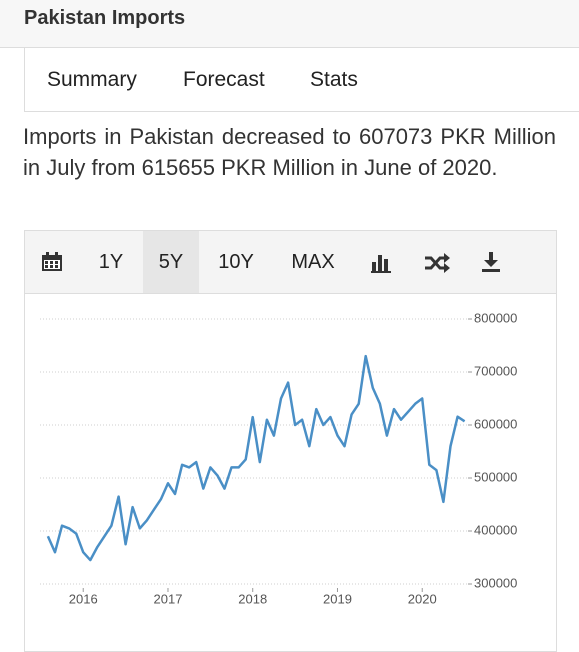 The image size is (579, 652). I want to click on header: Pakistan Imports, so click(289, 24).